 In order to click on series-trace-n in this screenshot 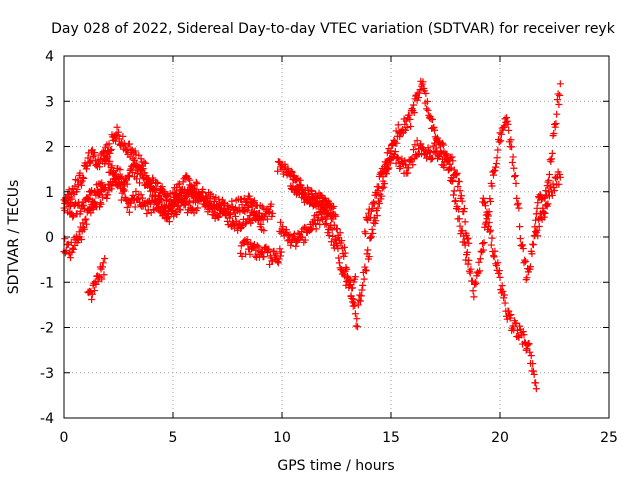, I will do `click(547, 204)`.